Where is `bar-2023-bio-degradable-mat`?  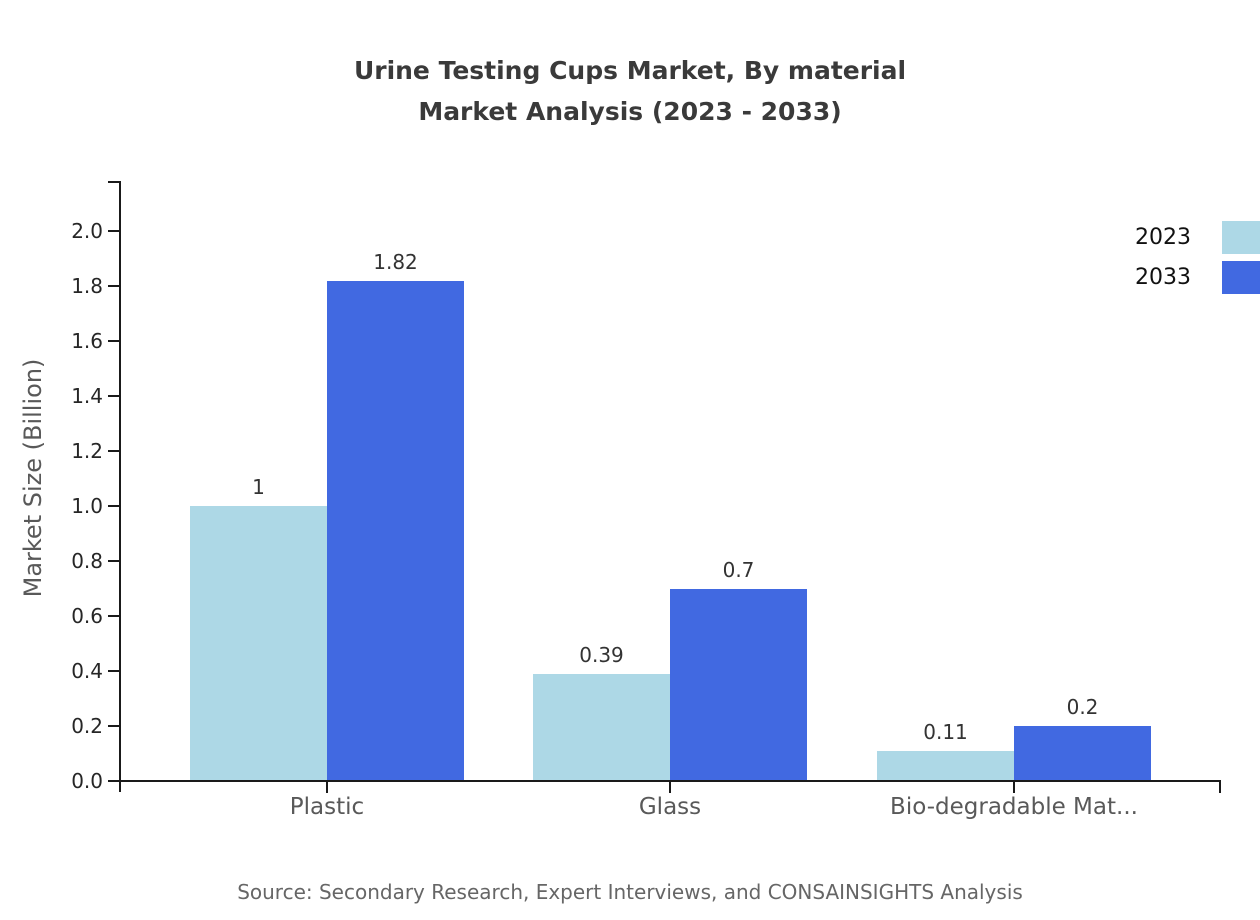 bar-2023-bio-degradable-mat is located at coordinates (945, 765).